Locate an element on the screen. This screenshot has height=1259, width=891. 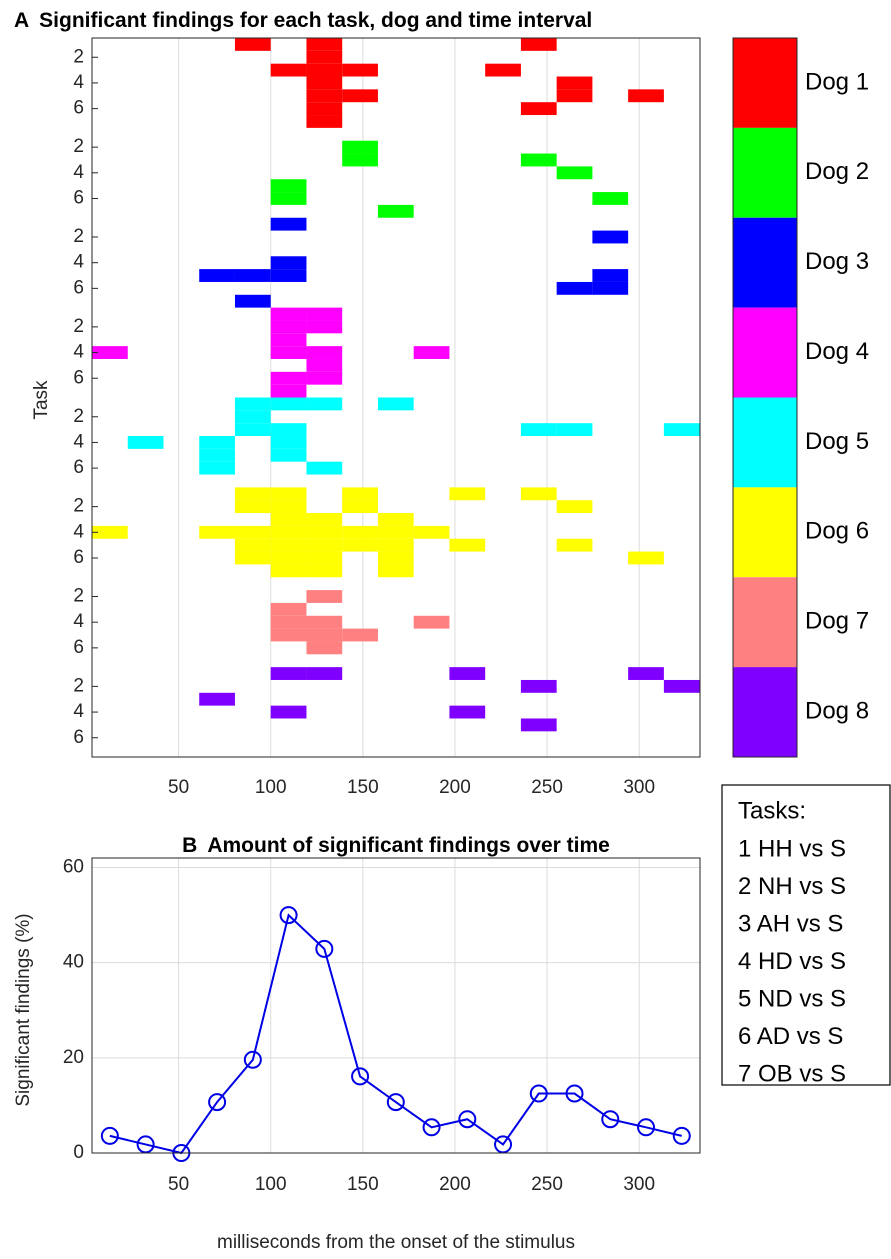
y-axis-label: Significant findings (%) is located at coordinates (23, 1009).